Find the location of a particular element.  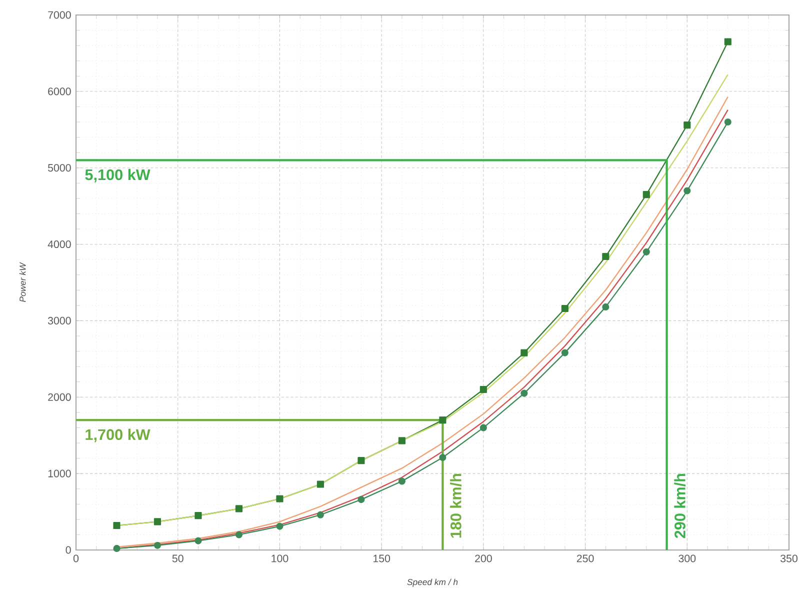

x-tick-label: 200 is located at coordinates (483, 558).